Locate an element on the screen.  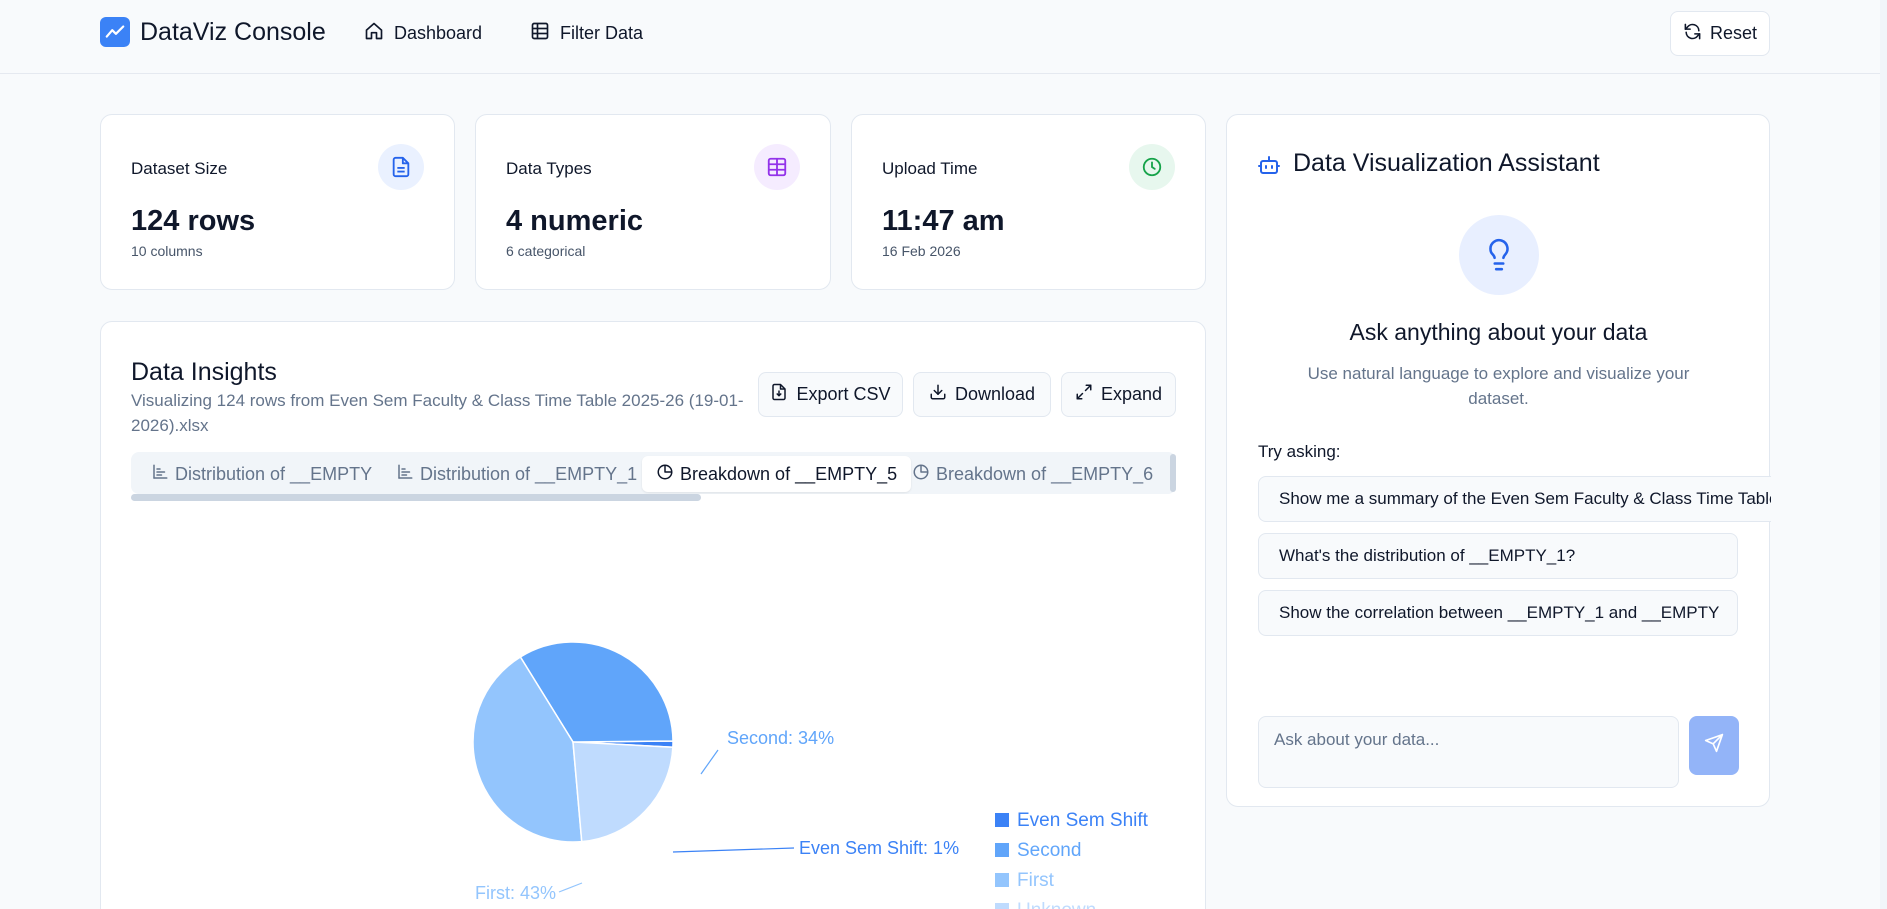
send-button is located at coordinates (1714, 745).